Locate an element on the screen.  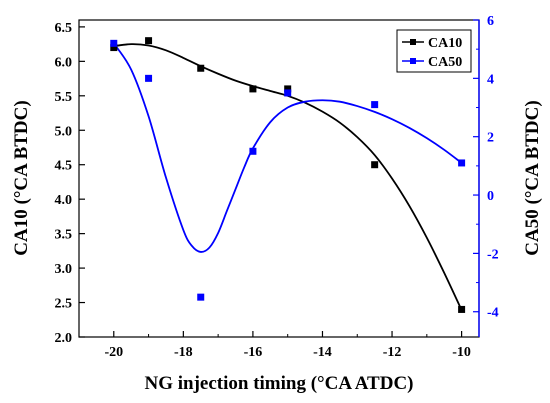
y-left-tick-label: 3.5 is located at coordinates (64, 235).